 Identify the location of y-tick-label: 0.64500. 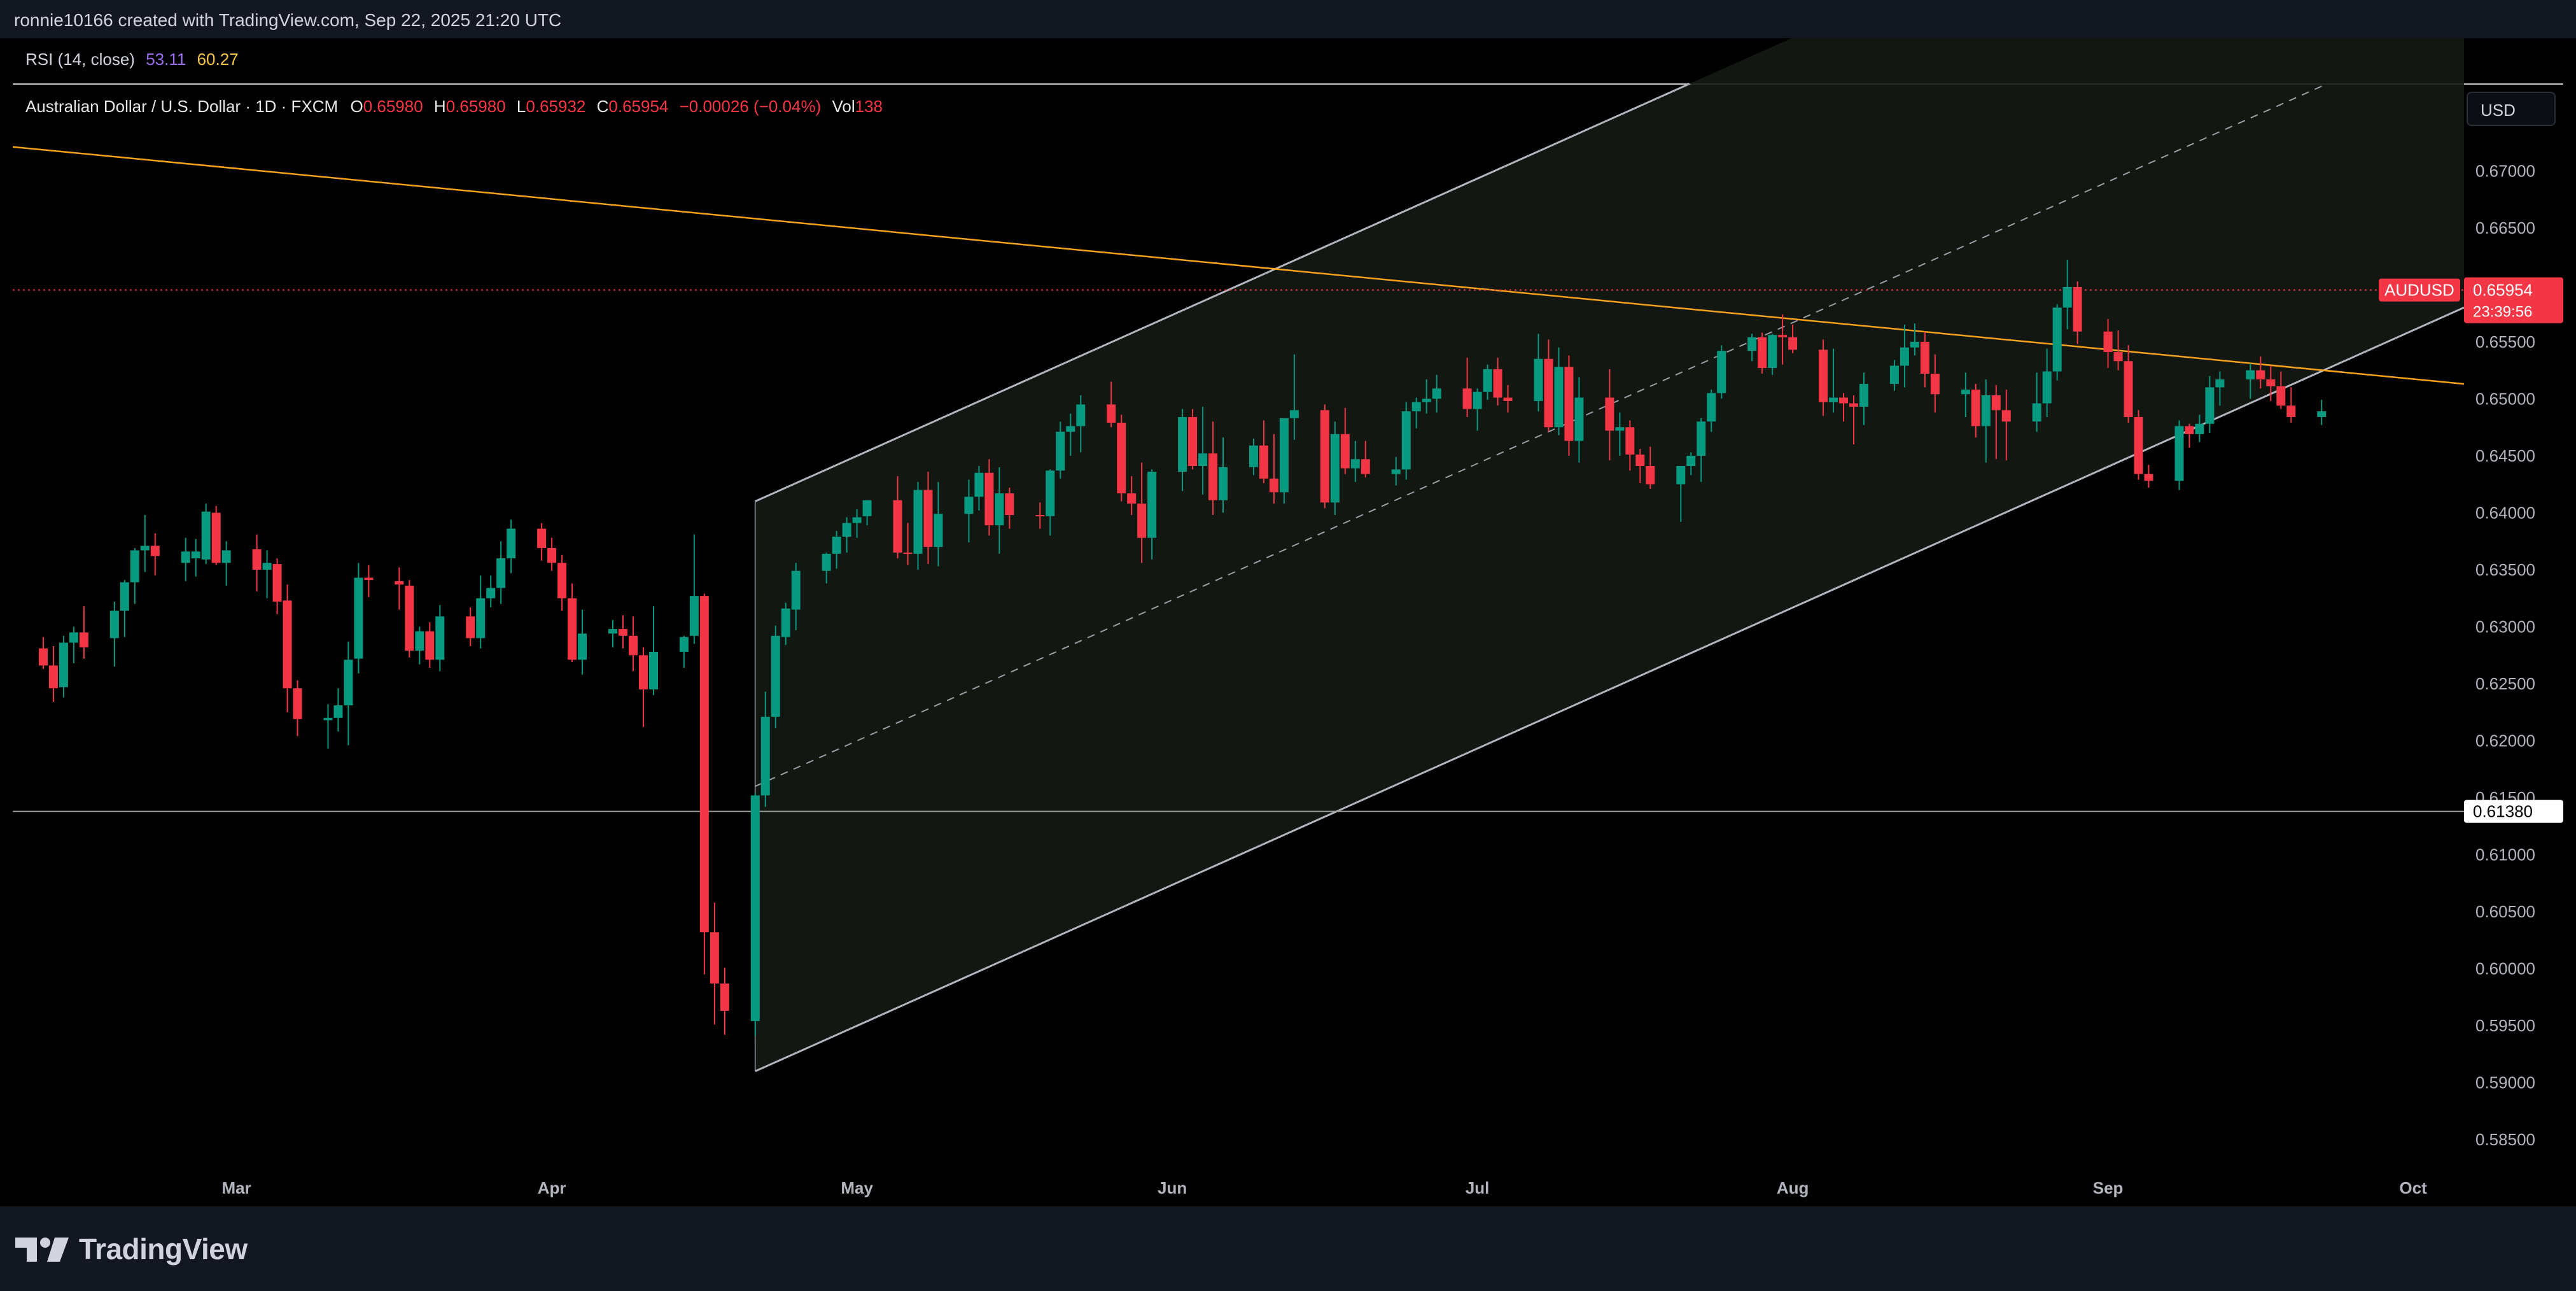
(2505, 455).